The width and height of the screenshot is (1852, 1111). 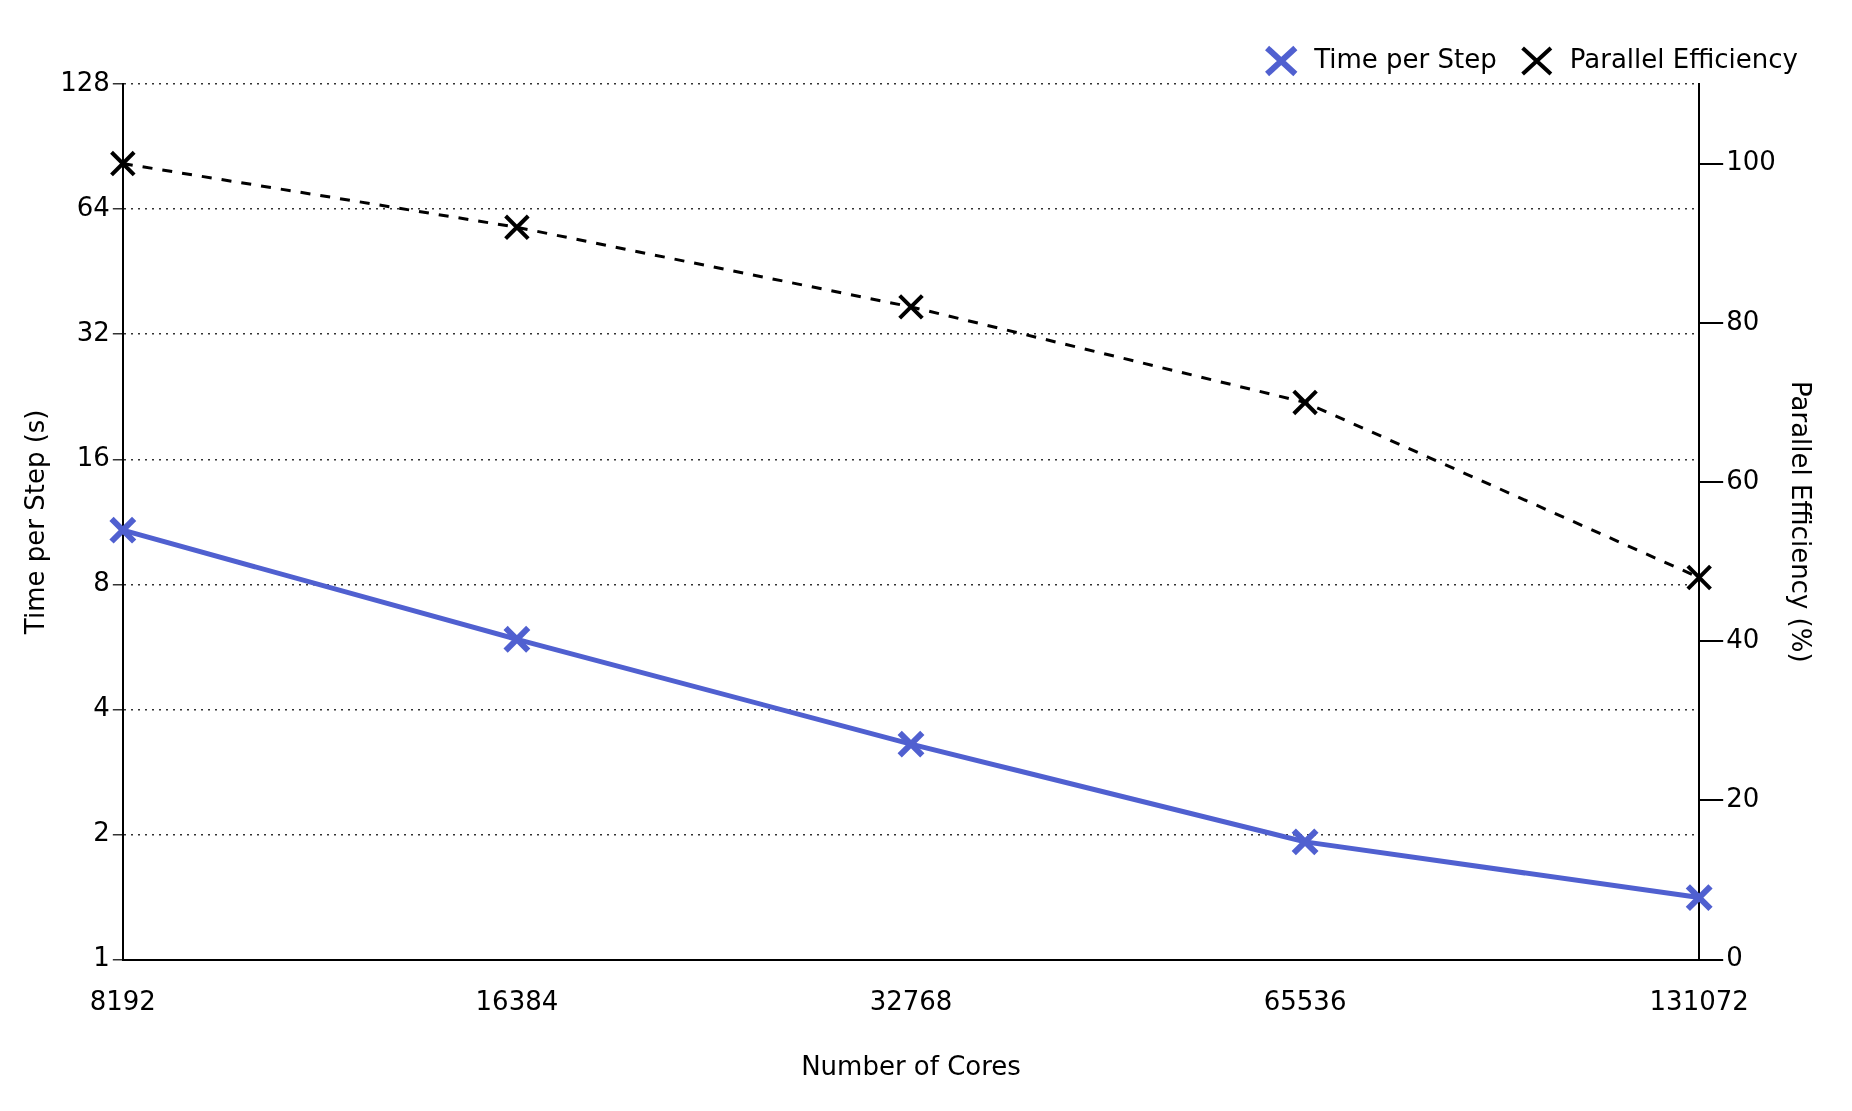 What do you see at coordinates (93, 457) in the screenshot?
I see `y-tick-label: 16` at bounding box center [93, 457].